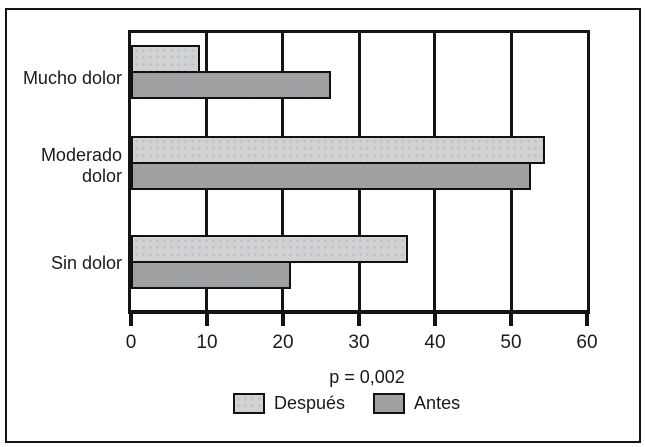 Image resolution: width=645 pixels, height=447 pixels. What do you see at coordinates (283, 342) in the screenshot?
I see `x-tick-label-20: 20` at bounding box center [283, 342].